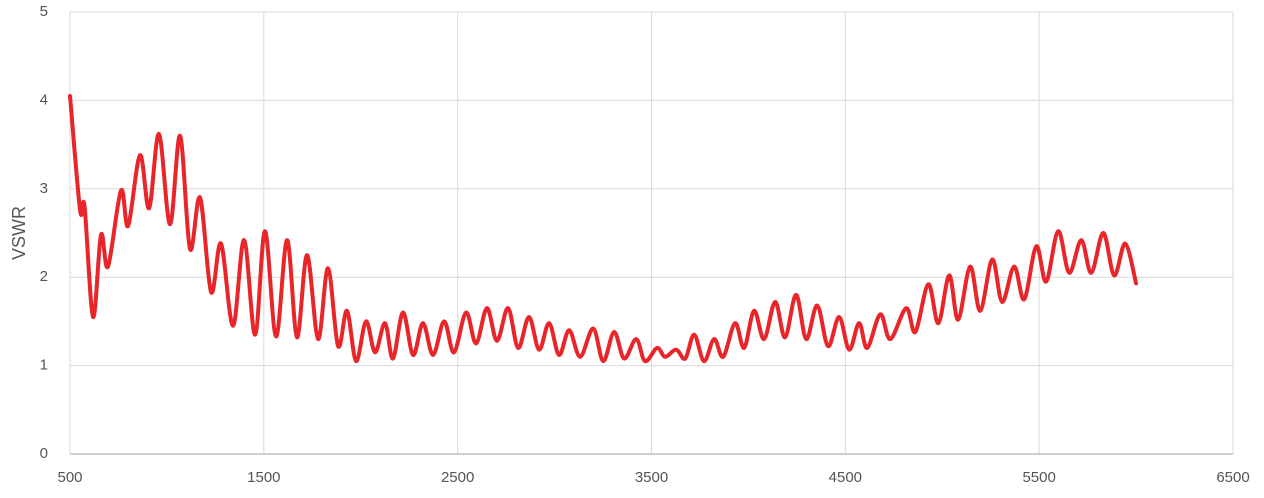 The image size is (1264, 498). What do you see at coordinates (19, 233) in the screenshot?
I see `y-axis-label: VSWR` at bounding box center [19, 233].